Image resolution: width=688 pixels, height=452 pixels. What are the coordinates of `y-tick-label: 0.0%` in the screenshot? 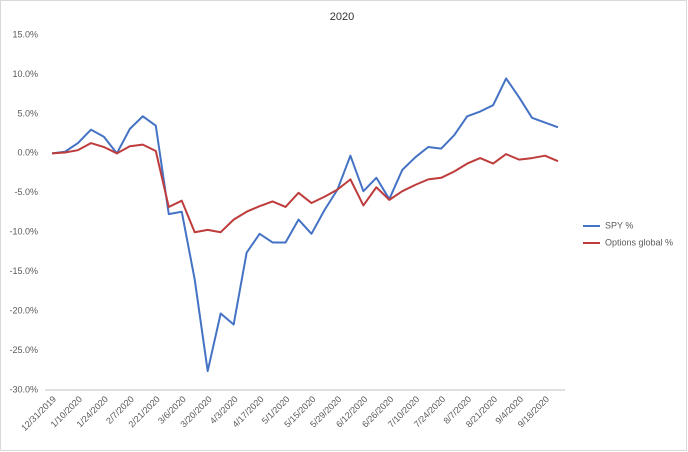 It's located at (27, 153).